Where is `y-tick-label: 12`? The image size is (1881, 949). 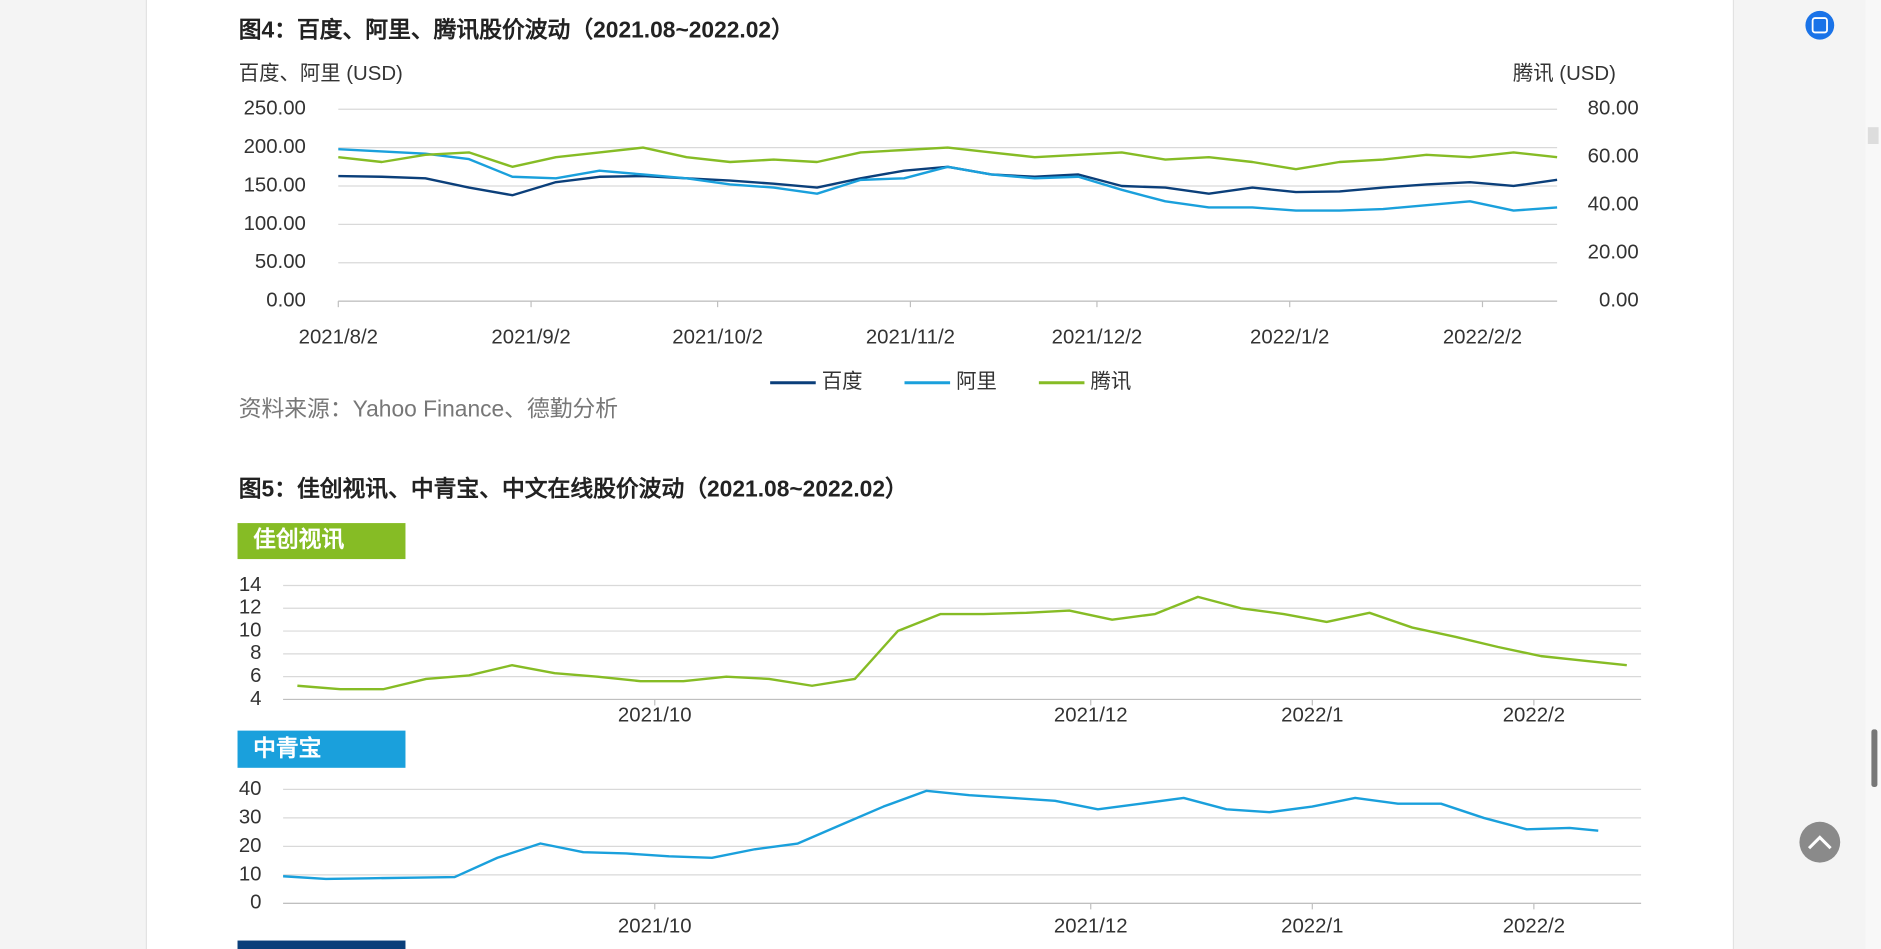
y-tick-label: 12 is located at coordinates (250, 608).